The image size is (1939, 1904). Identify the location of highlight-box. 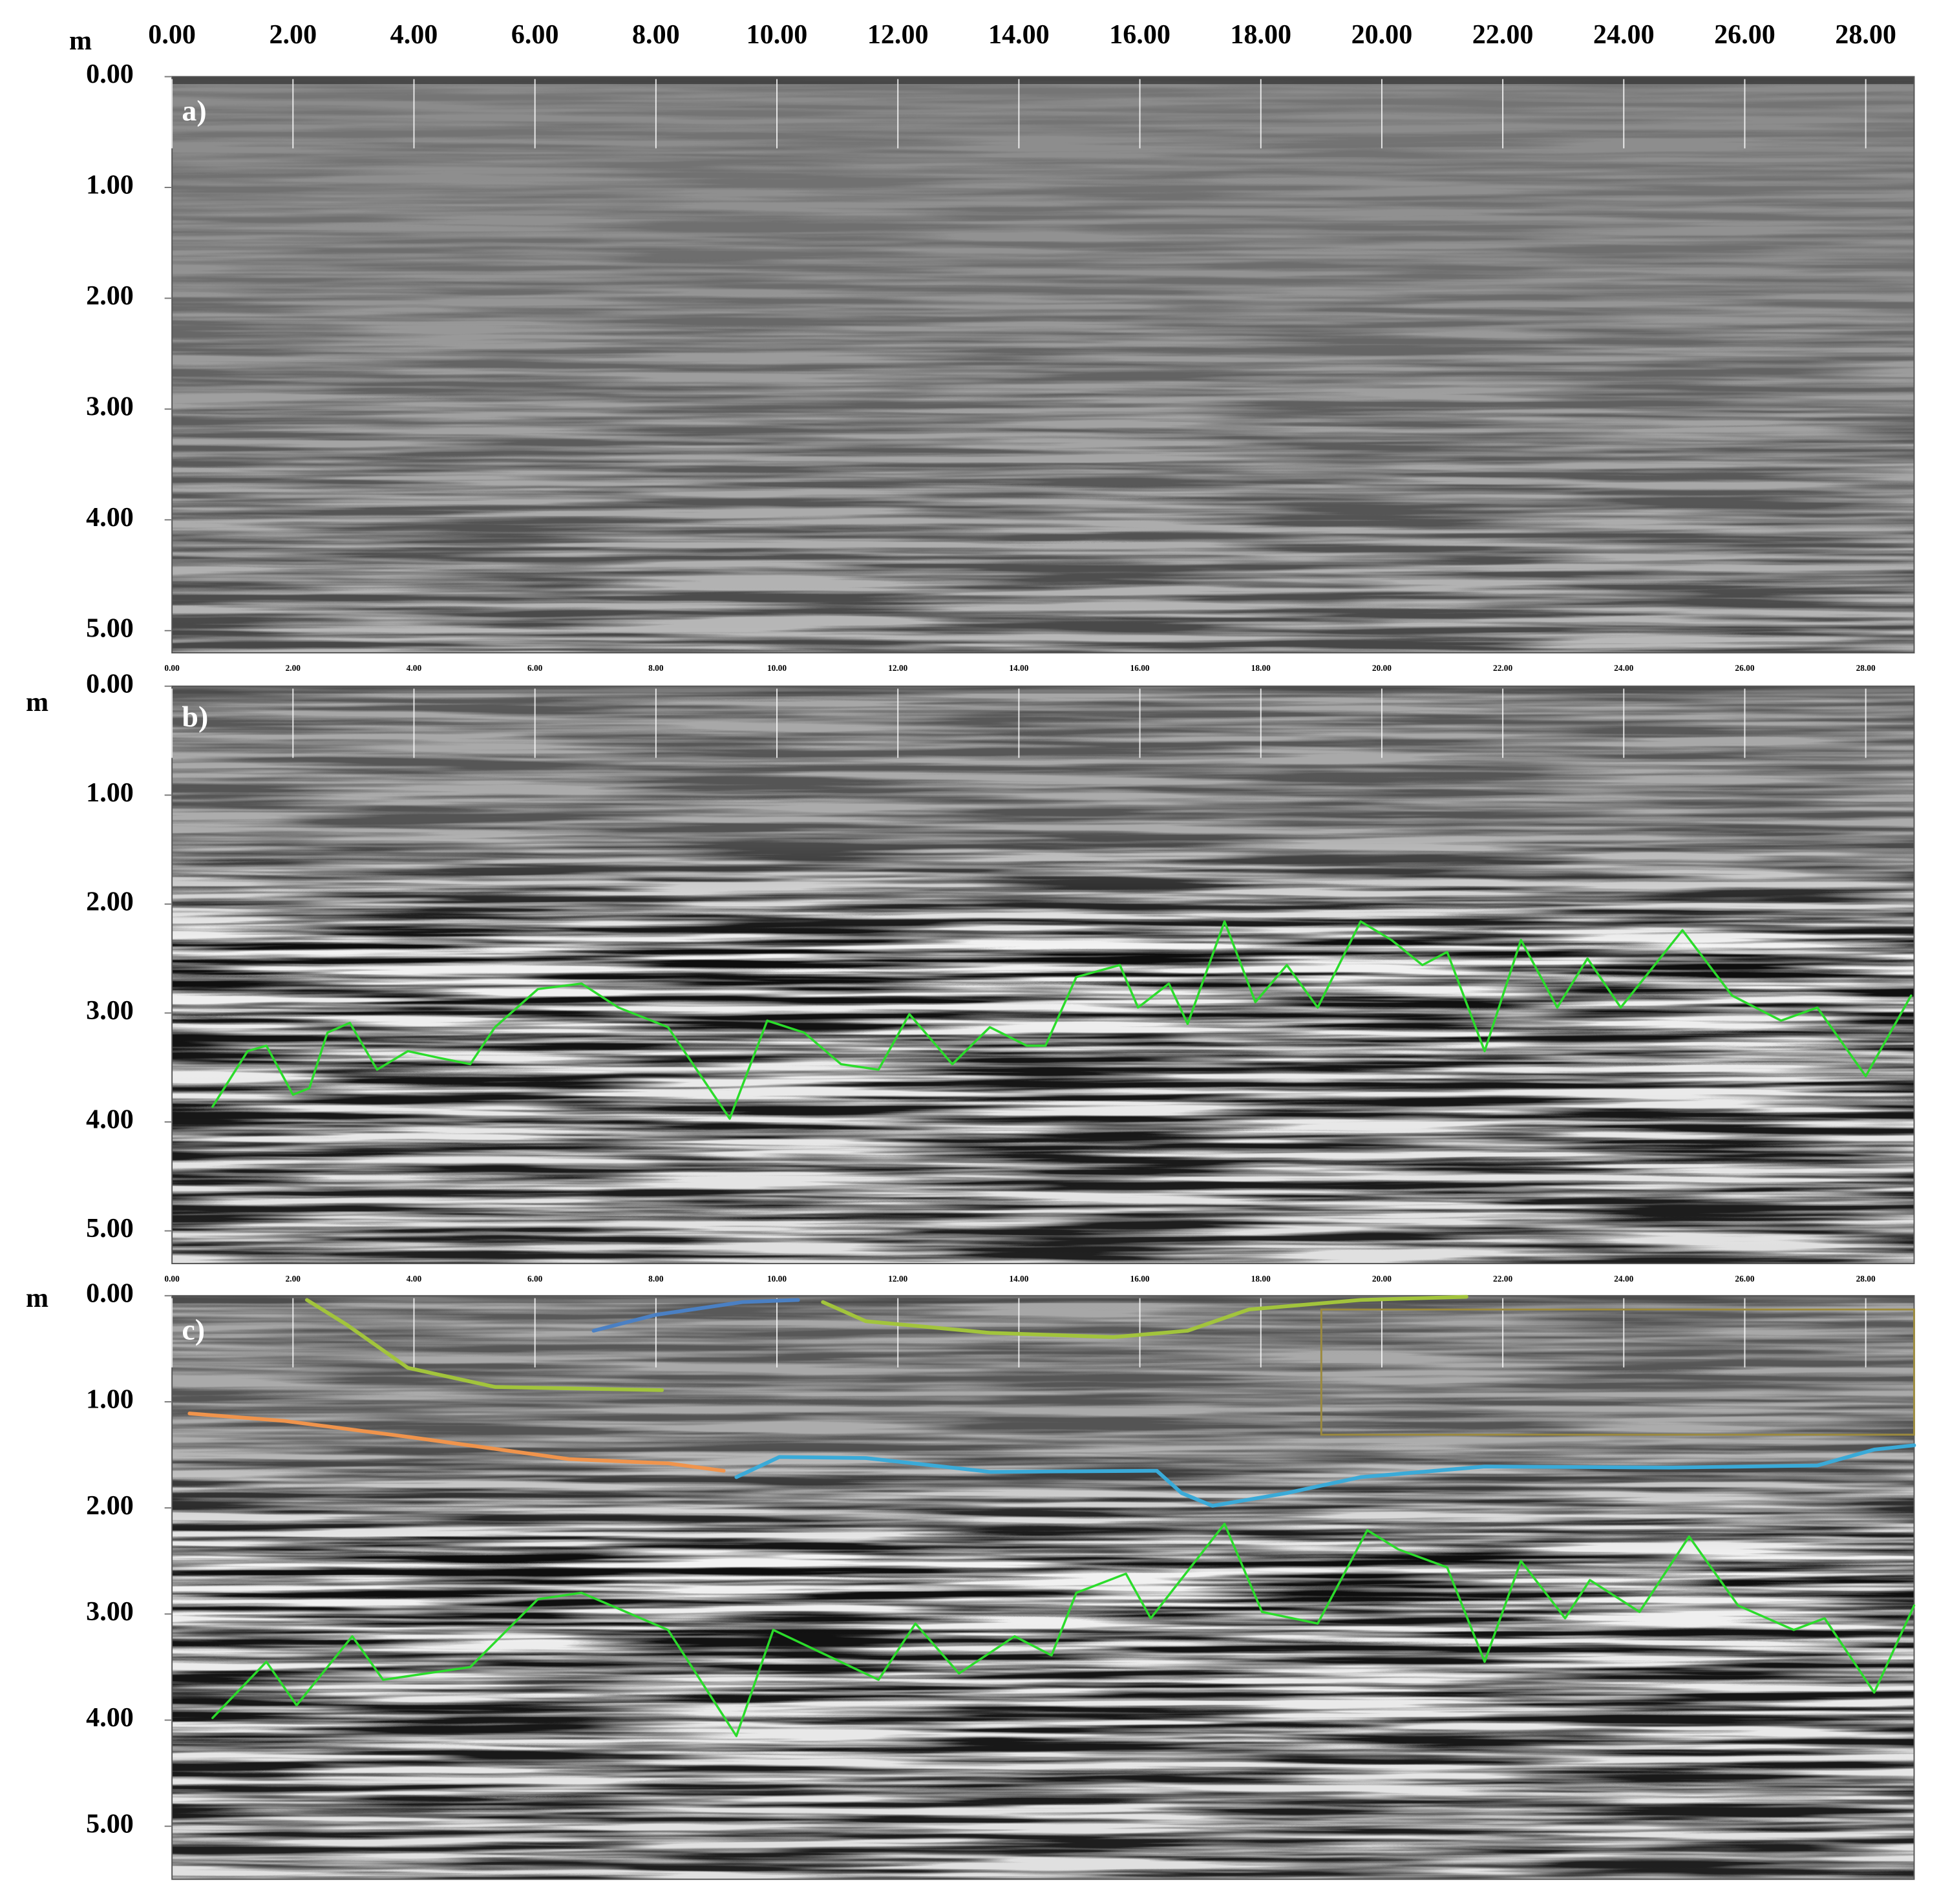
(1617, 1372).